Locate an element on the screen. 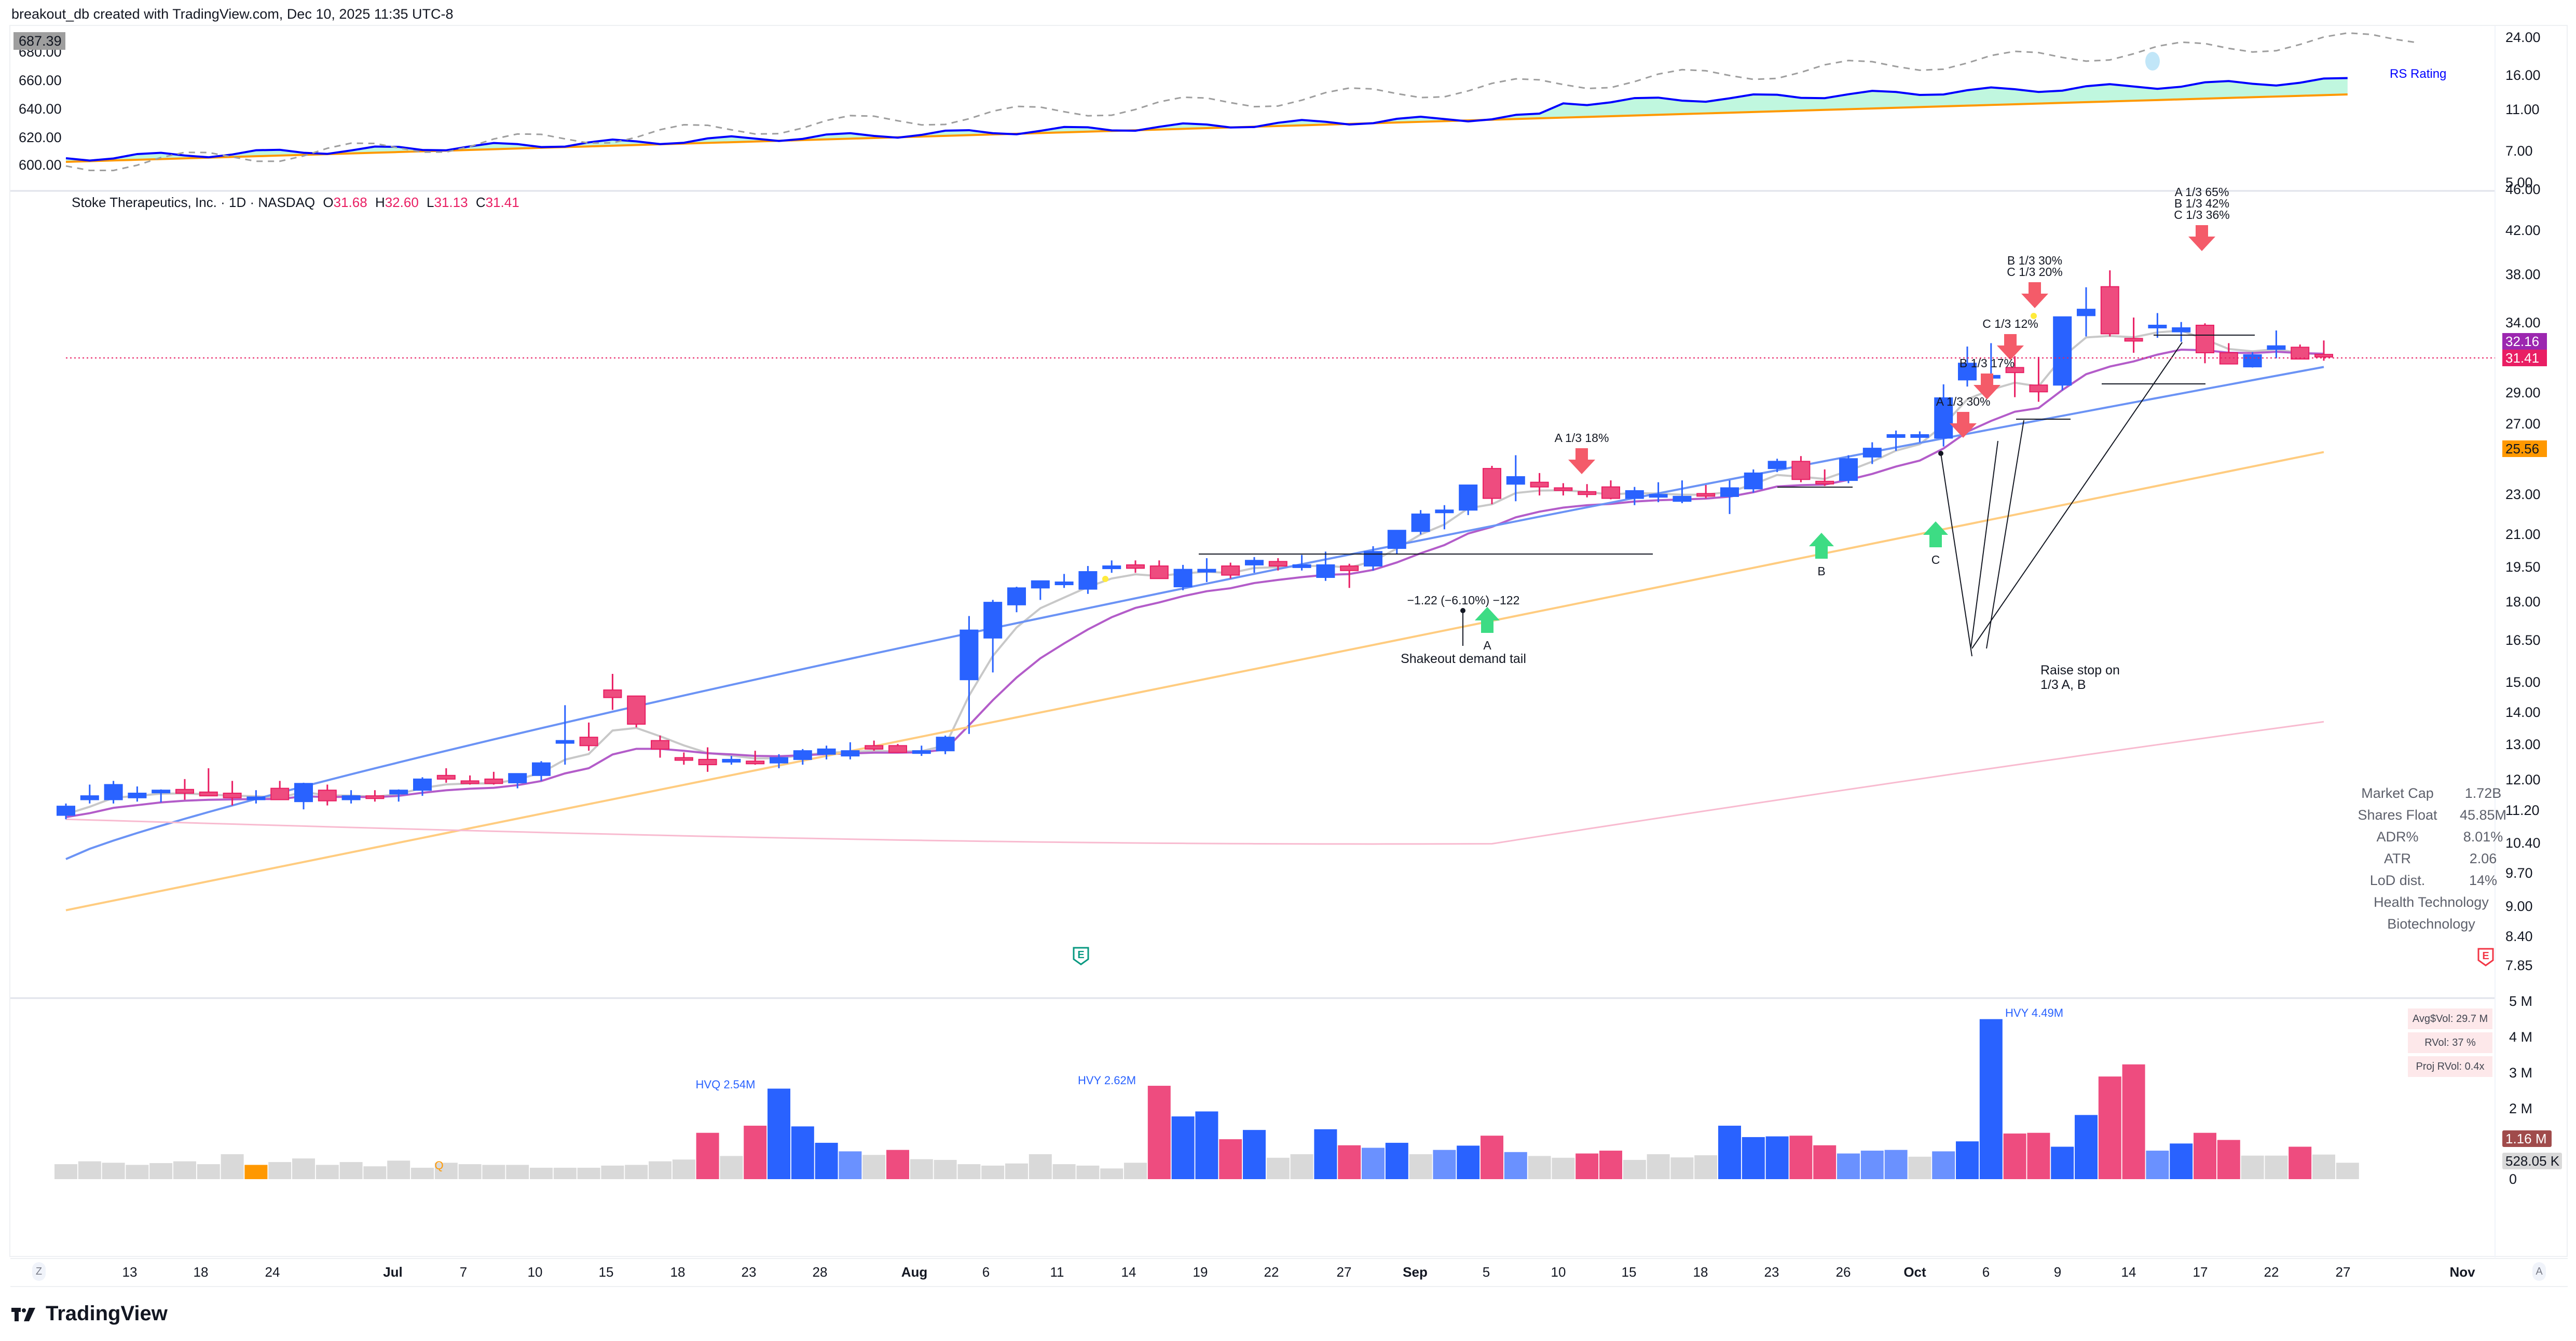  volume-axis-label: 2 M is located at coordinates (2520, 1108).